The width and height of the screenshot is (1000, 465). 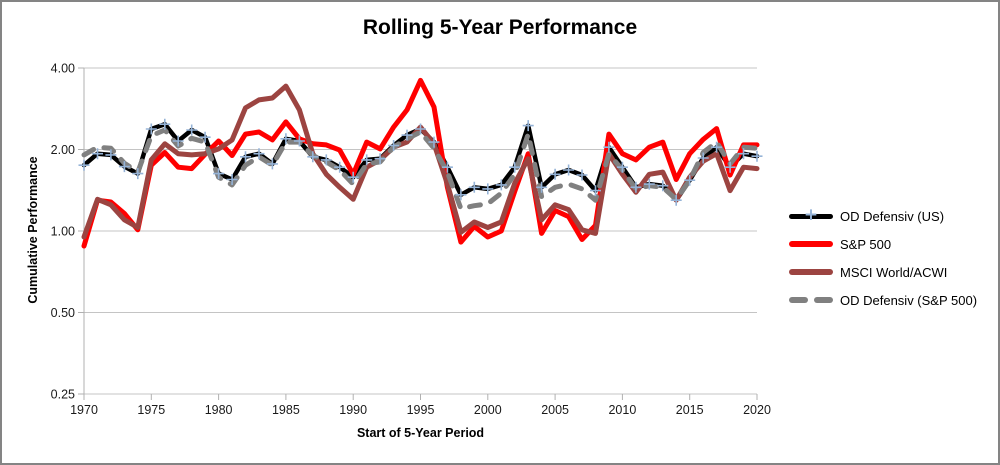 I want to click on y-tick-label: 2.00, so click(x=63, y=150).